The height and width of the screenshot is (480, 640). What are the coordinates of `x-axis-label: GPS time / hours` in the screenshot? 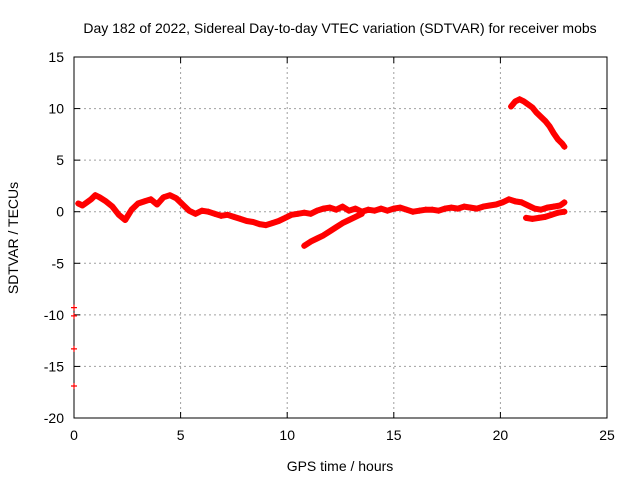 It's located at (340, 466).